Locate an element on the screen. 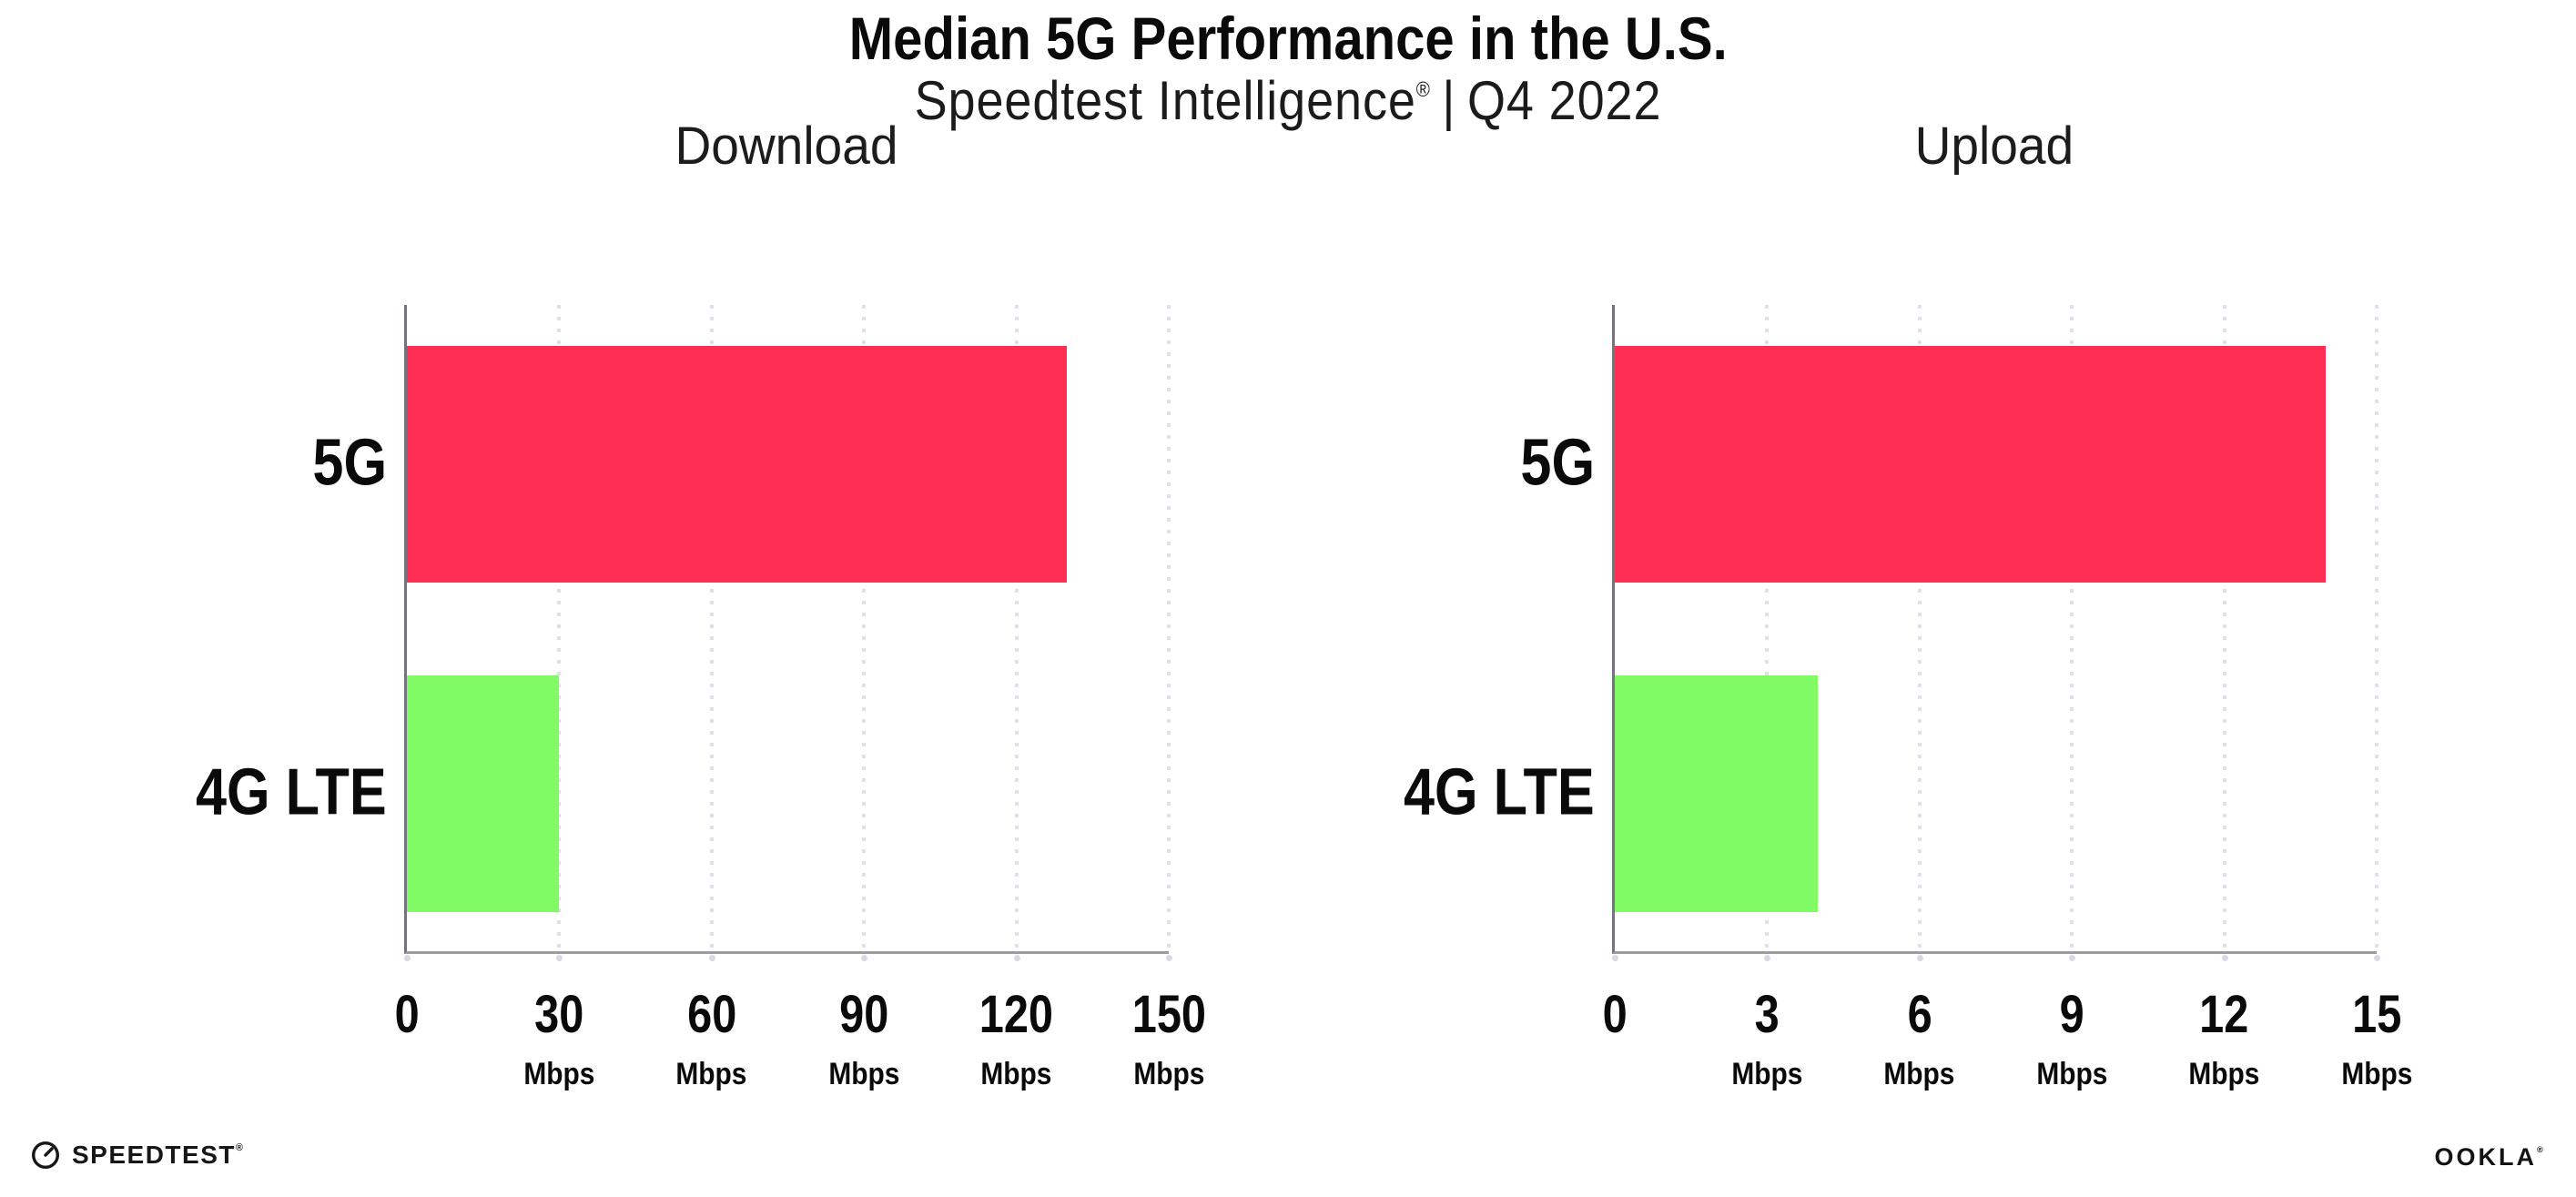 The height and width of the screenshot is (1197, 2576). bar-4g-lte-upload is located at coordinates (1717, 793).